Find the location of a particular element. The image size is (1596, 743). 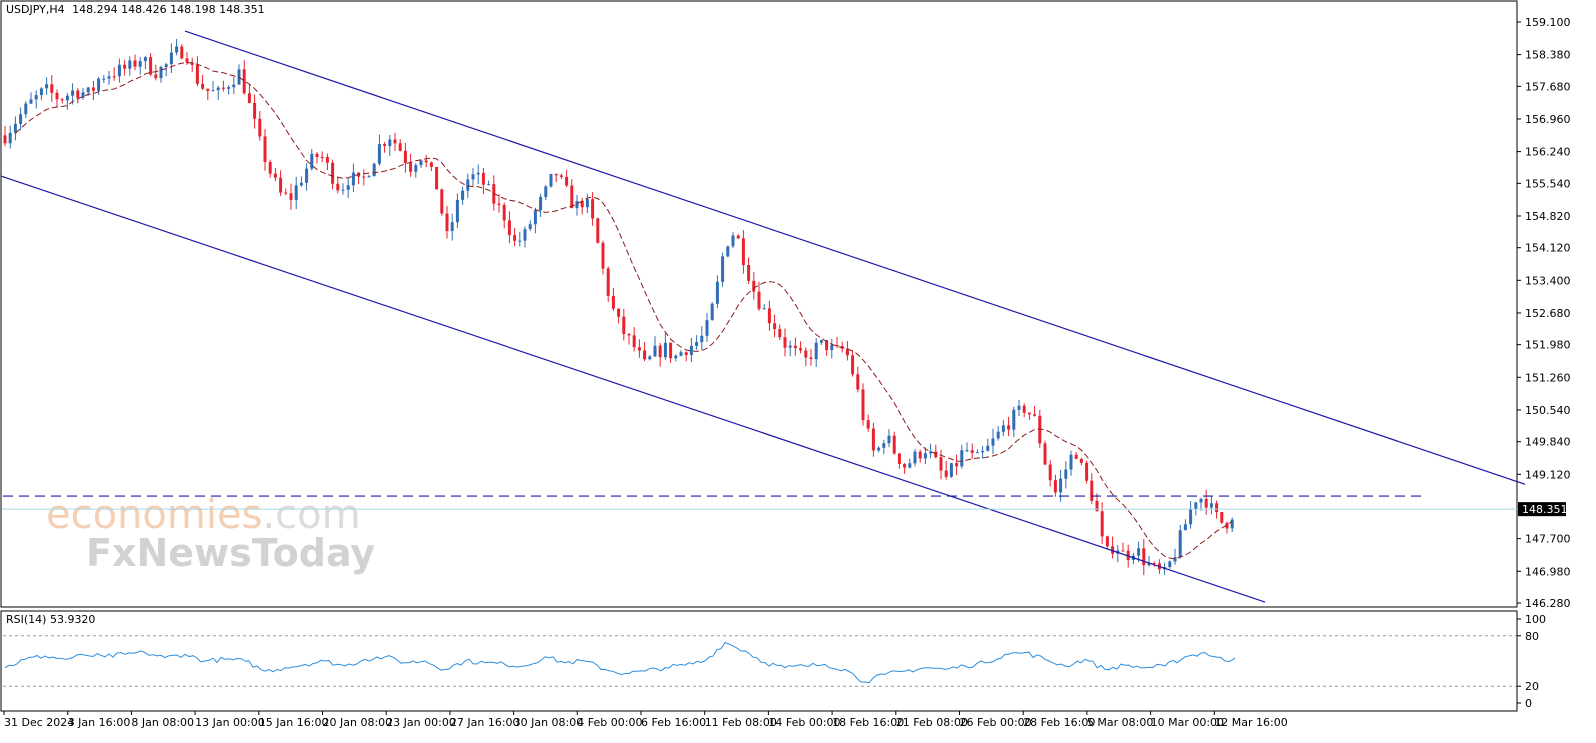

price-tick-label: 151.260 is located at coordinates (1548, 377).